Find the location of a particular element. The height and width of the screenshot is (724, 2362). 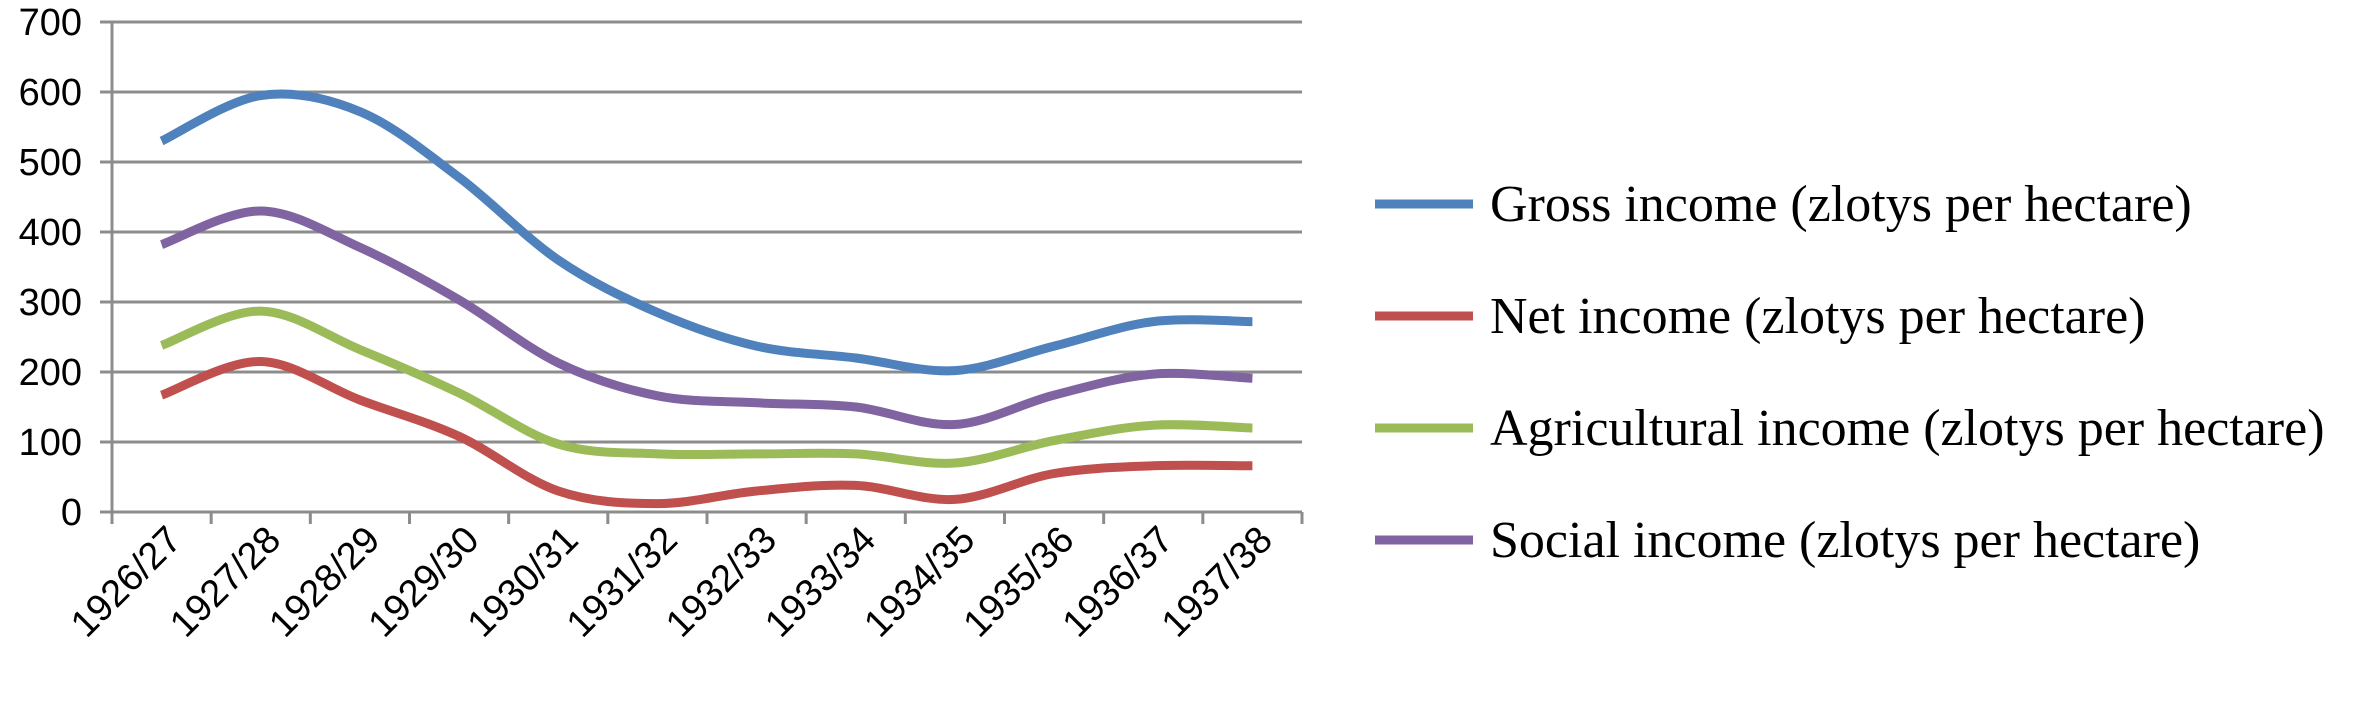

legend-label: Gross income (zlotys per hectare) is located at coordinates (1841, 204).